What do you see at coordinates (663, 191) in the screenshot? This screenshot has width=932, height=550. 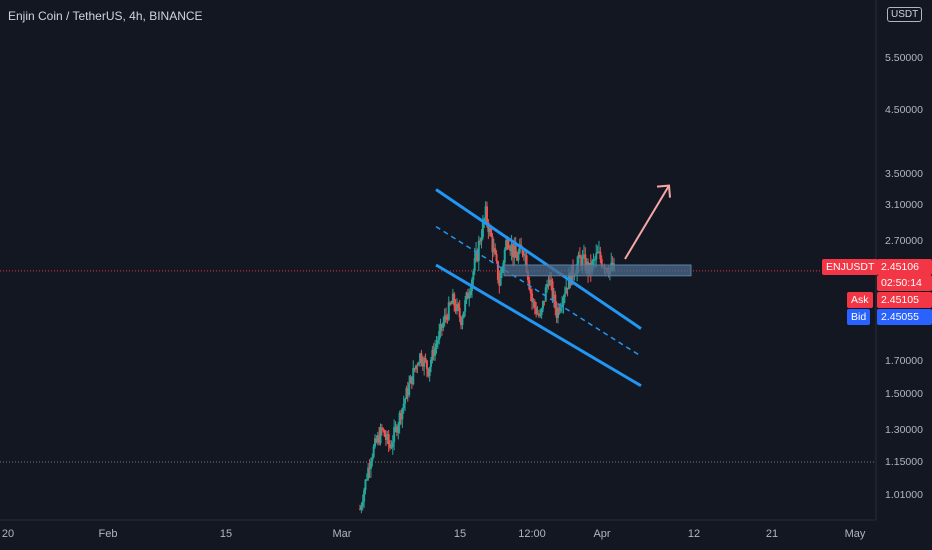 I see `target-arrow-head` at bounding box center [663, 191].